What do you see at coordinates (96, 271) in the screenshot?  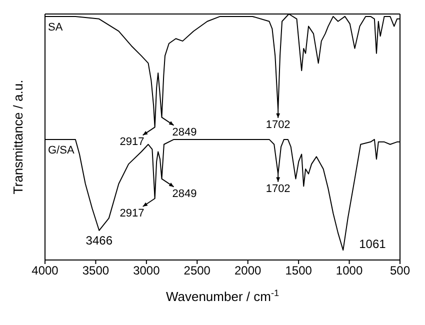 I see `x-tick-label: 3500` at bounding box center [96, 271].